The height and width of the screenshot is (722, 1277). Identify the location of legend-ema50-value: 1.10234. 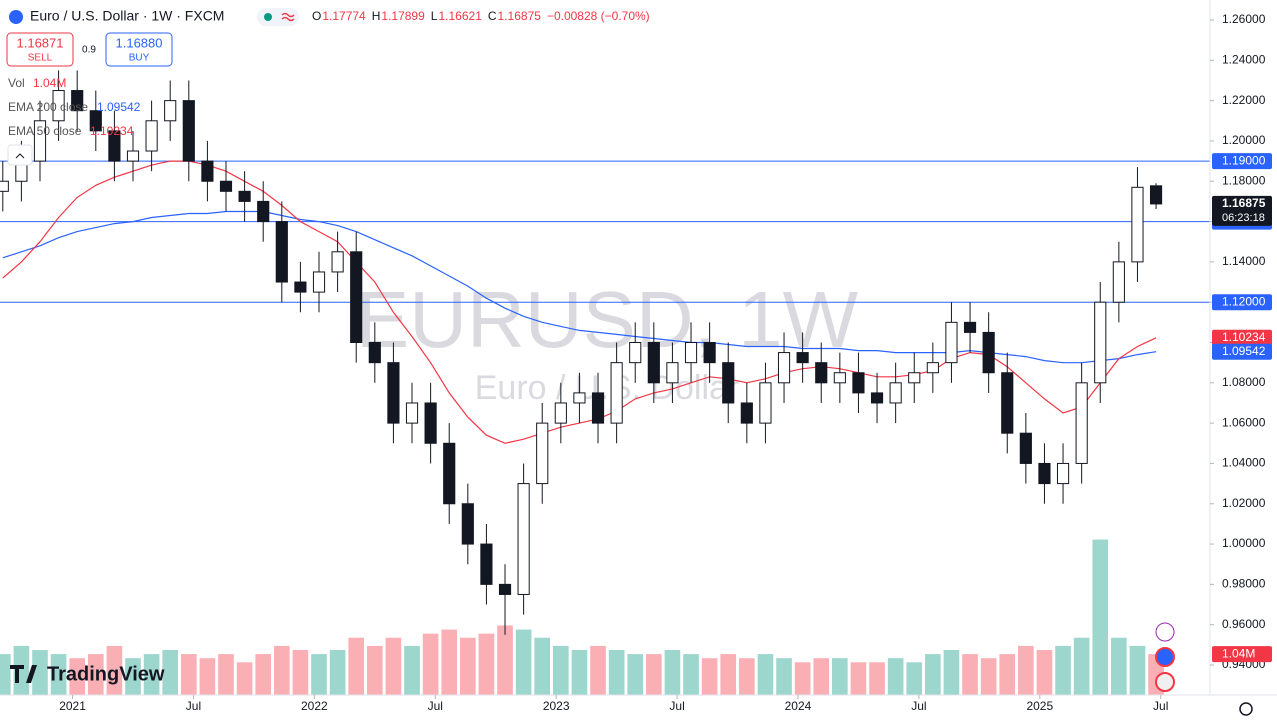
(112, 131).